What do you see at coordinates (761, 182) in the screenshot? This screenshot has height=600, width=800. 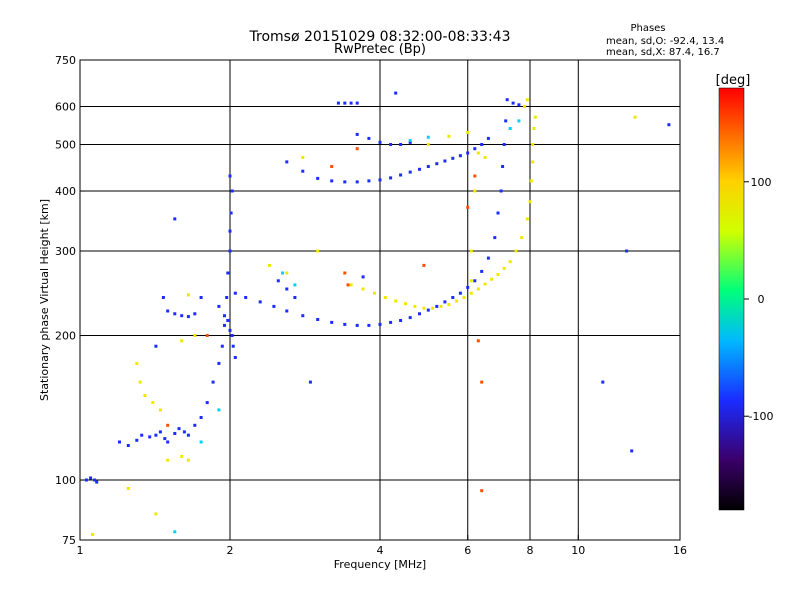 I see `colorbar-tick-label: 100` at bounding box center [761, 182].